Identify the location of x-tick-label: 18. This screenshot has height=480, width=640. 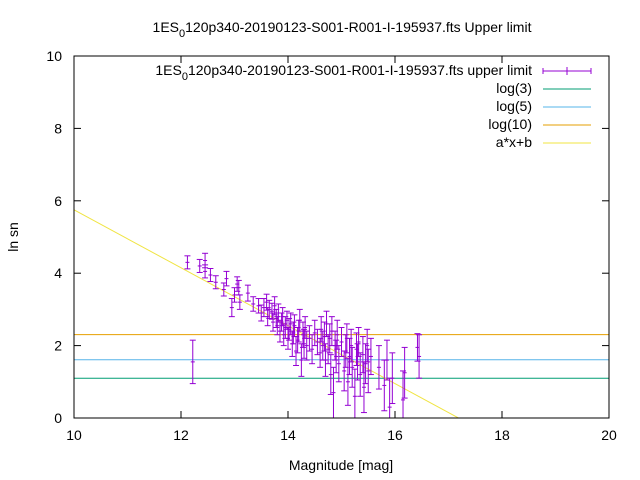
(502, 435).